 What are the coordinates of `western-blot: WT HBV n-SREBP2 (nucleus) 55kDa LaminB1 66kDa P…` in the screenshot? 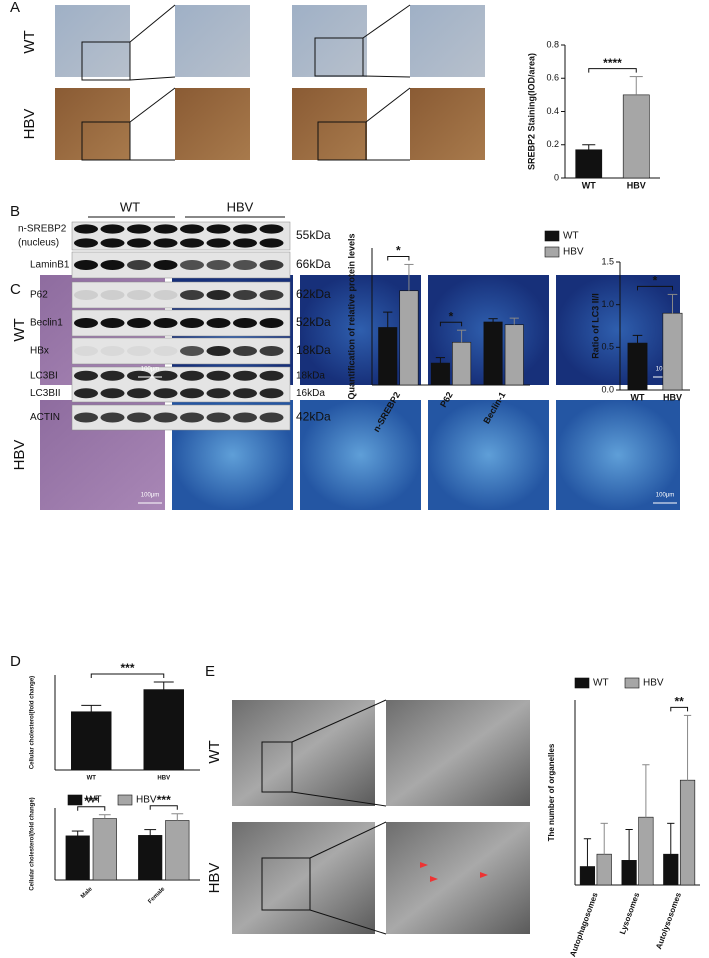 It's located at (174, 315).